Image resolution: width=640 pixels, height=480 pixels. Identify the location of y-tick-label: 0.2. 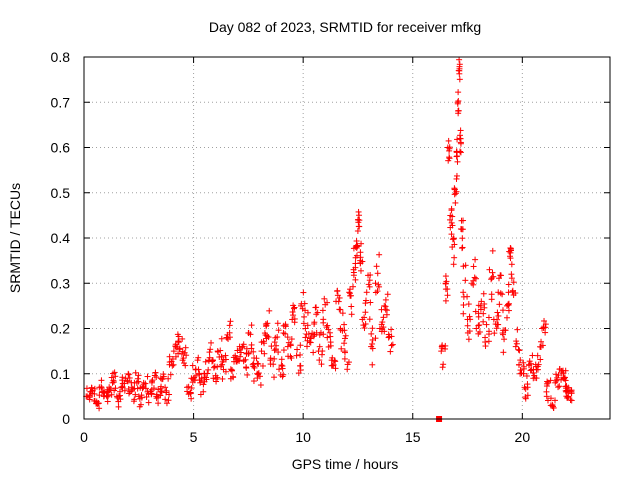
(61, 329).